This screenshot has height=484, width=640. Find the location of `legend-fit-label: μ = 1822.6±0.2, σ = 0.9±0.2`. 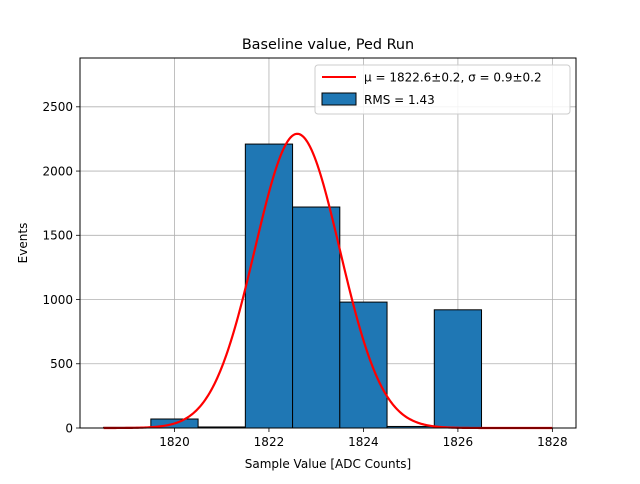

legend-fit-label: μ = 1822.6±0.2, σ = 0.9±0.2 is located at coordinates (453, 78).